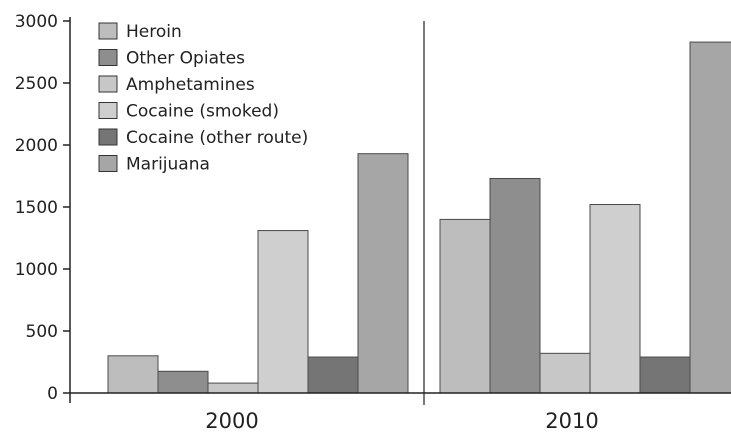  I want to click on legend-label-cocaine-other-route: Cocaine (other route), so click(217, 138).